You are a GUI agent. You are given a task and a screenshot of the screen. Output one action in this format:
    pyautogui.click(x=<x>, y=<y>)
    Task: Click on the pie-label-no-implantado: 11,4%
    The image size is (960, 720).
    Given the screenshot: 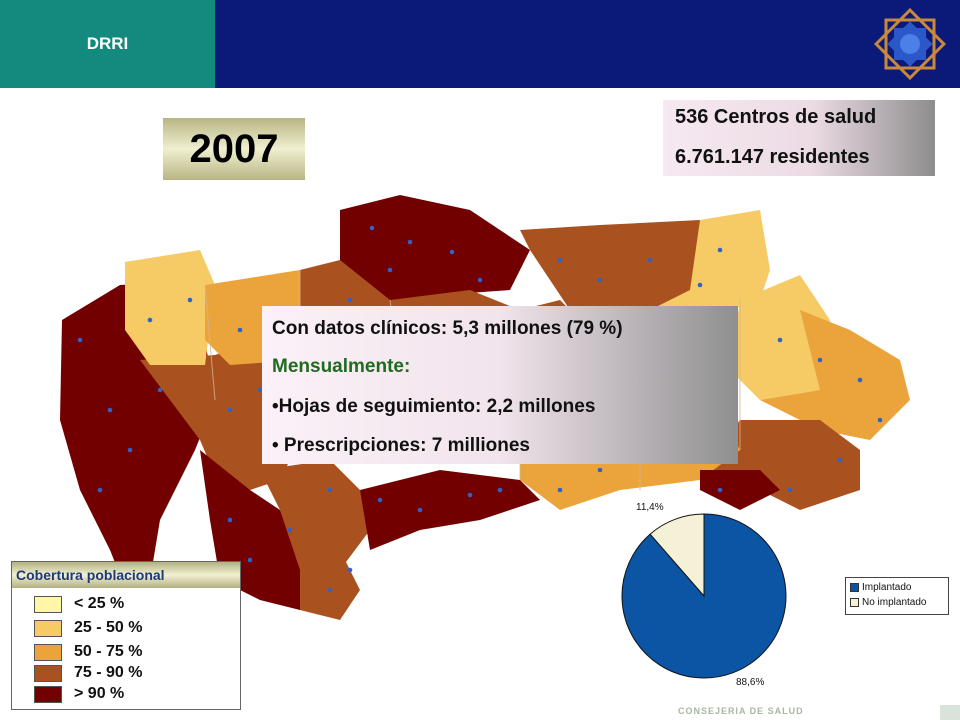 What is the action you would take?
    pyautogui.click(x=650, y=507)
    